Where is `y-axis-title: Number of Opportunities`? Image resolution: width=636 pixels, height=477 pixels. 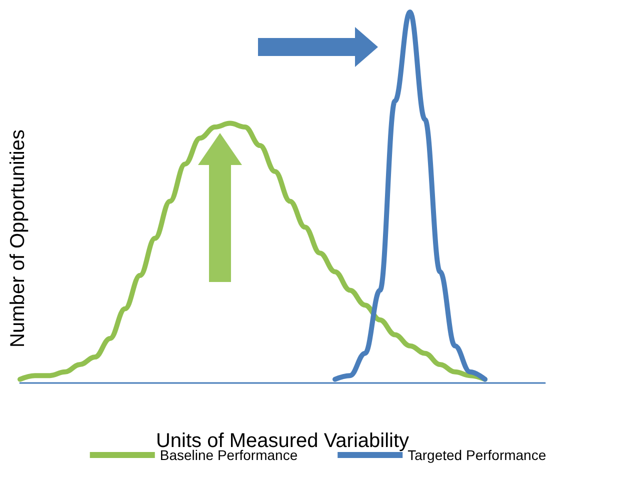 y-axis-title: Number of Opportunities is located at coordinates (18, 239).